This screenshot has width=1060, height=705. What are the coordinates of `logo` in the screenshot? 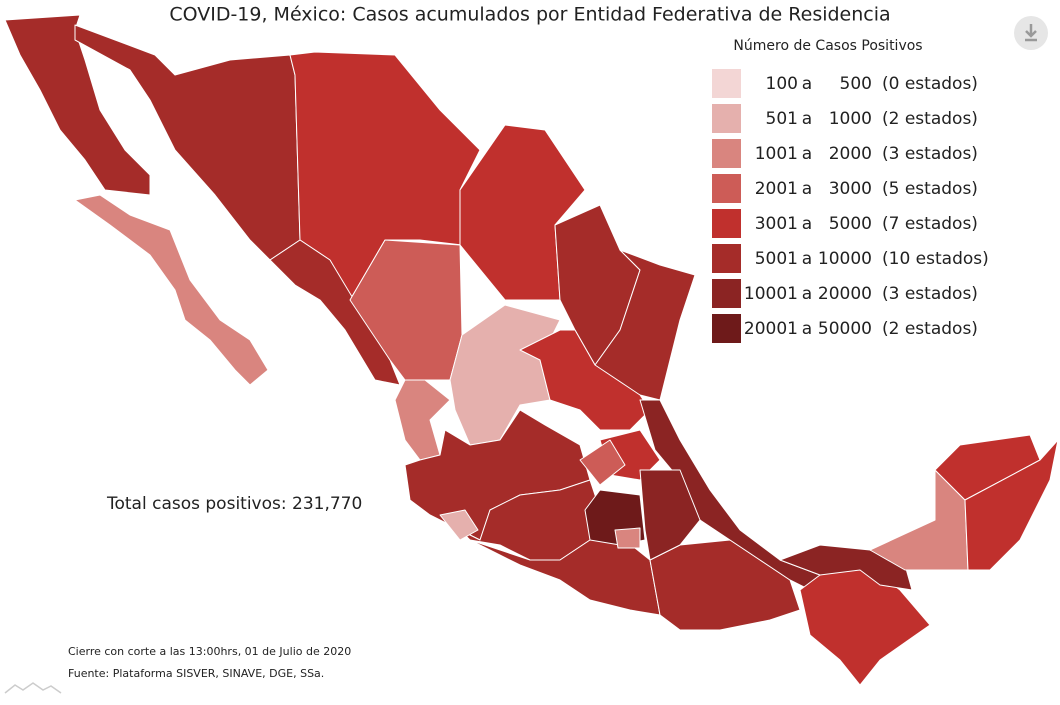 It's located at (33, 688).